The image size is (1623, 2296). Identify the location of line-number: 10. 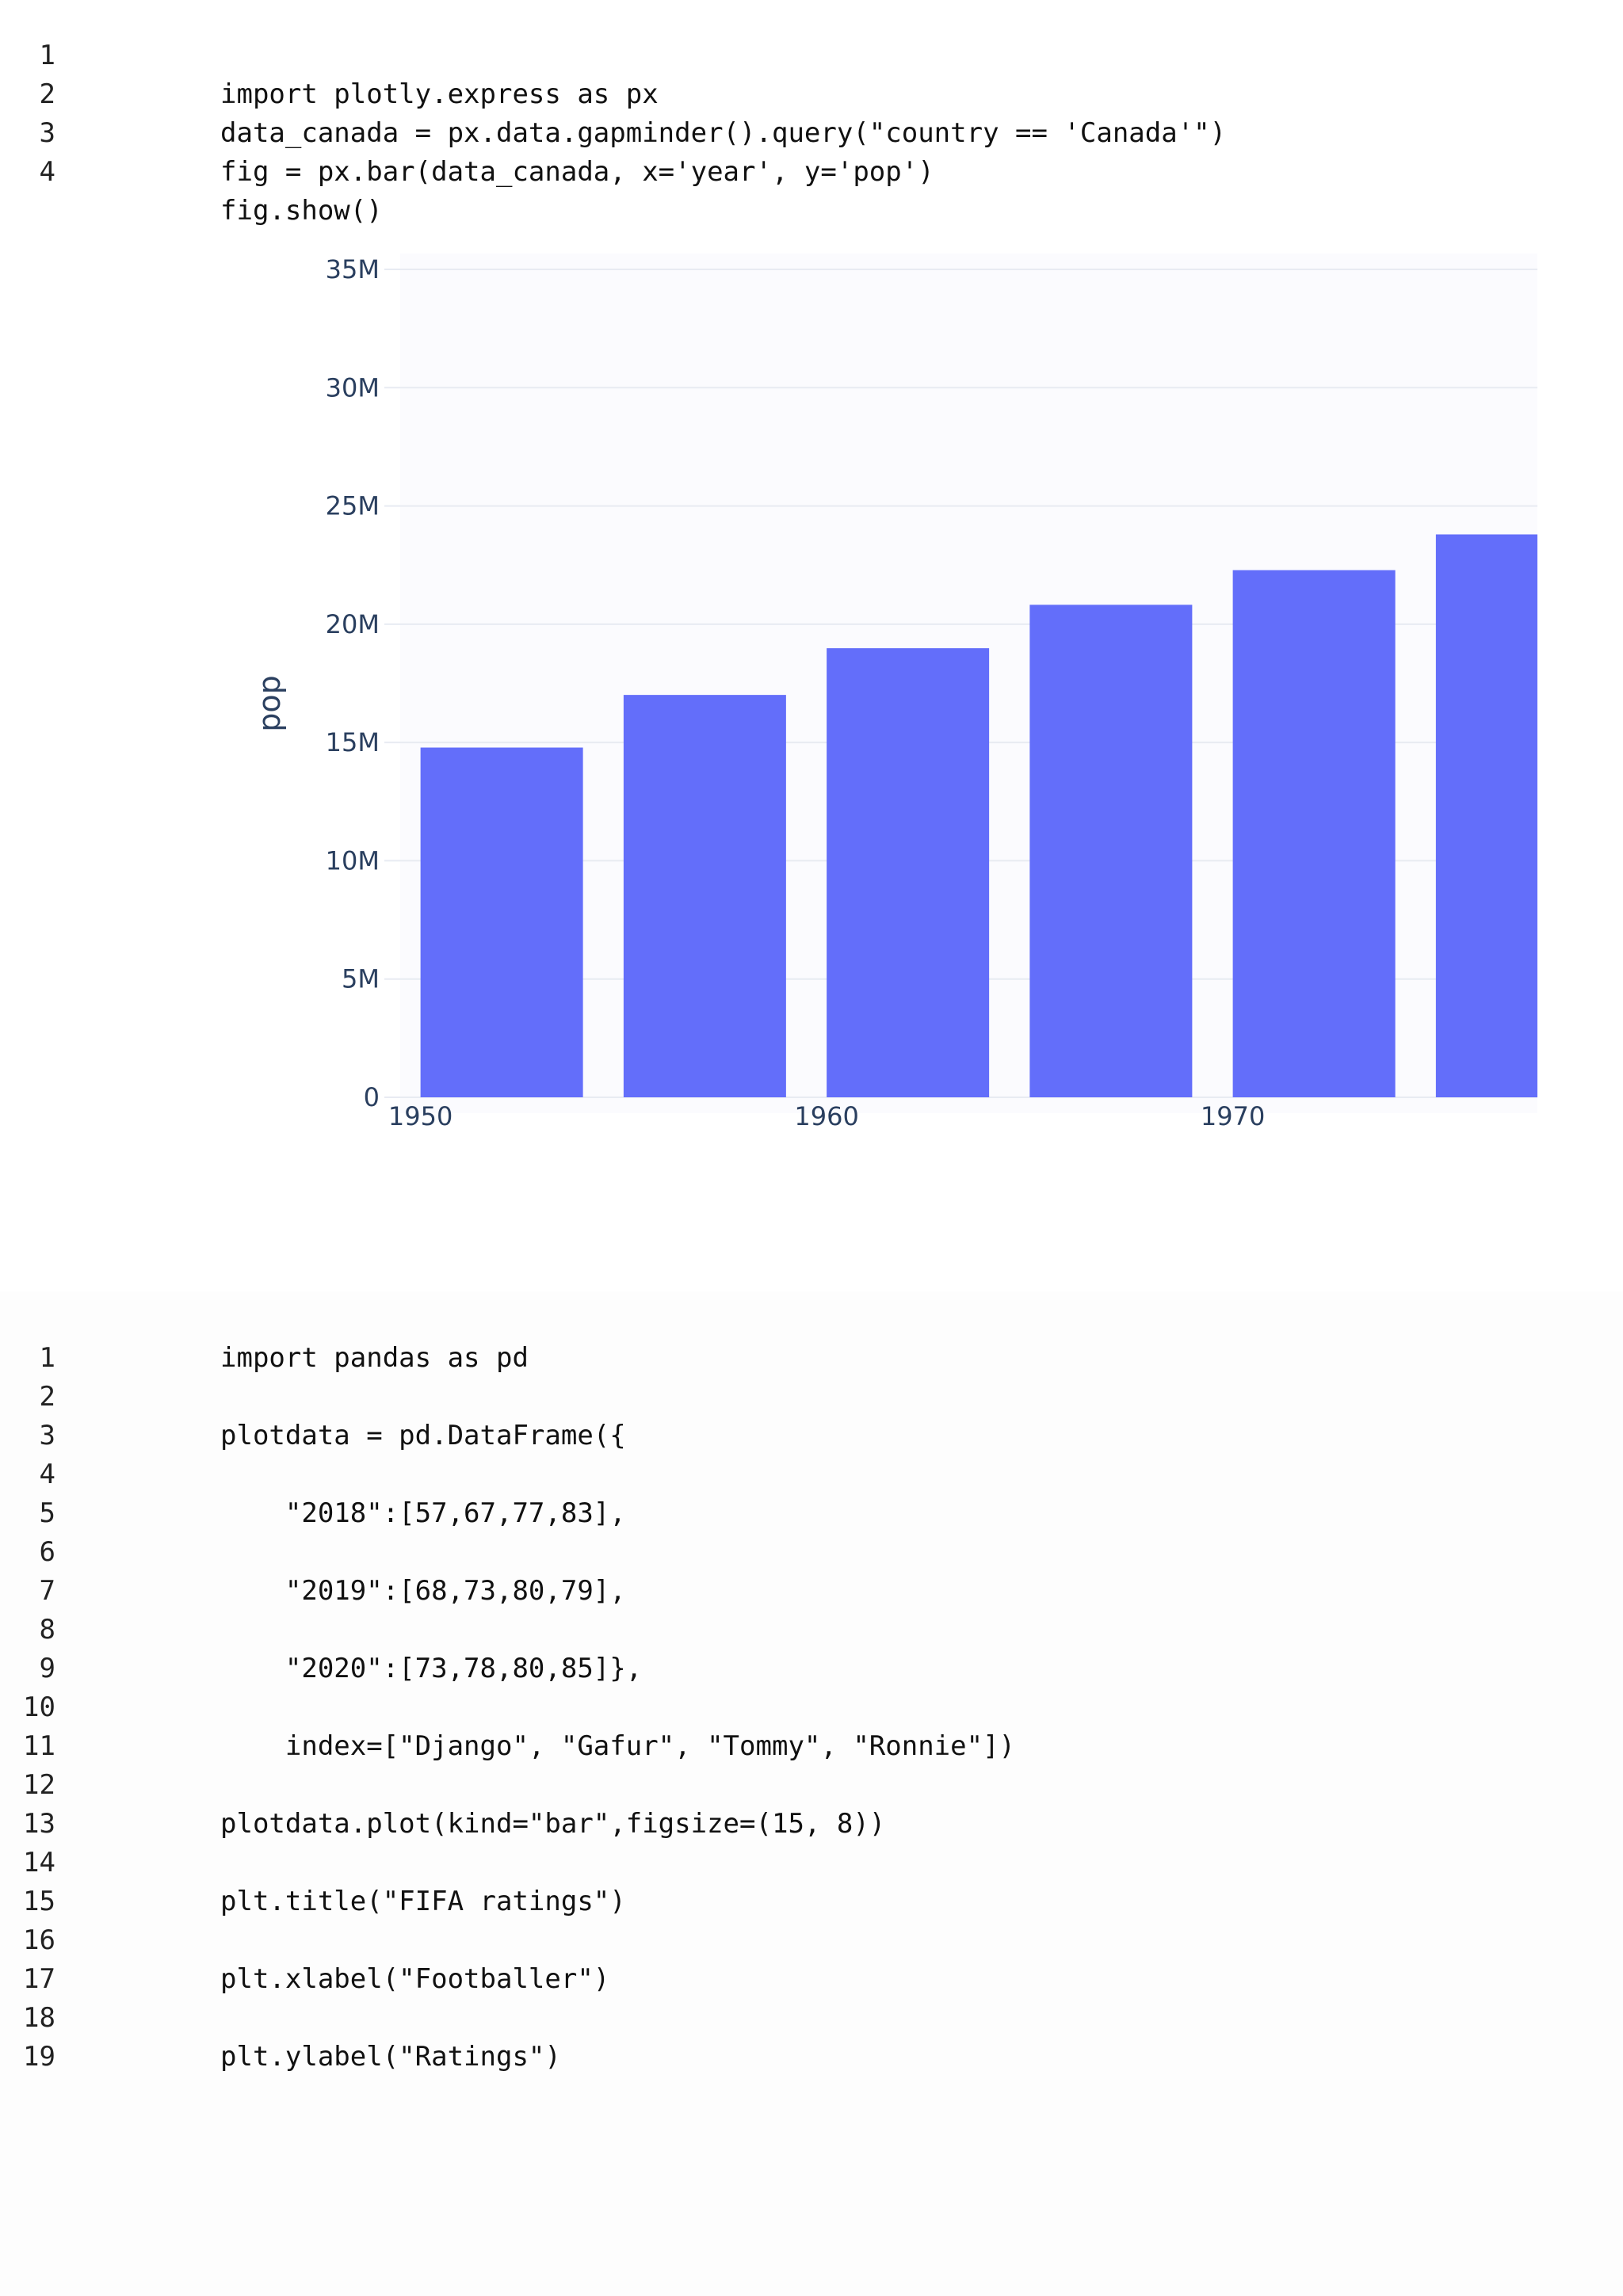
(39, 1707).